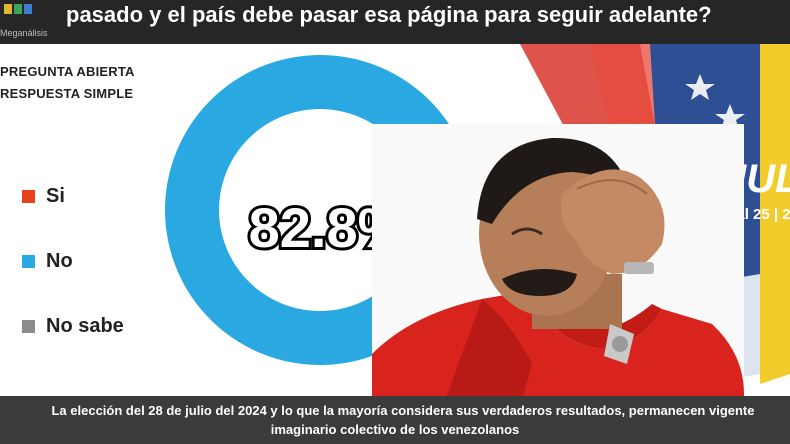 Image resolution: width=790 pixels, height=444 pixels. I want to click on legend-swatch-no-sabe, so click(28, 326).